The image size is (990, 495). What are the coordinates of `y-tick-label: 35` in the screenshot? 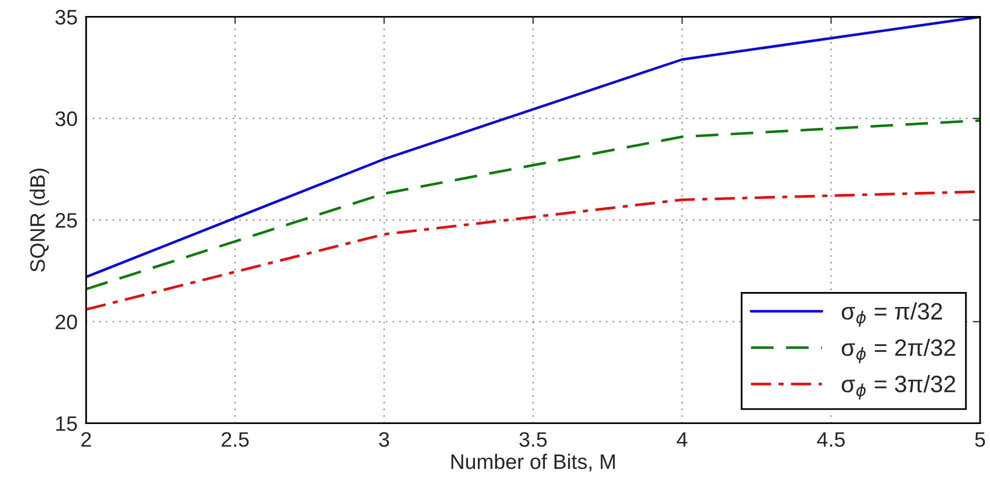 It's located at (66, 17).